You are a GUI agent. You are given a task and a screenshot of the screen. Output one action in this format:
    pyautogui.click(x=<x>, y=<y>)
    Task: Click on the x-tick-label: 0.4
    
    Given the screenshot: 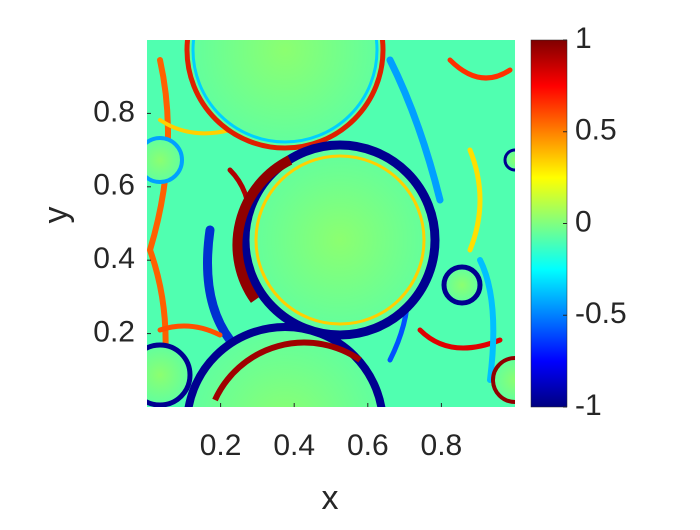 What is the action you would take?
    pyautogui.click(x=294, y=445)
    